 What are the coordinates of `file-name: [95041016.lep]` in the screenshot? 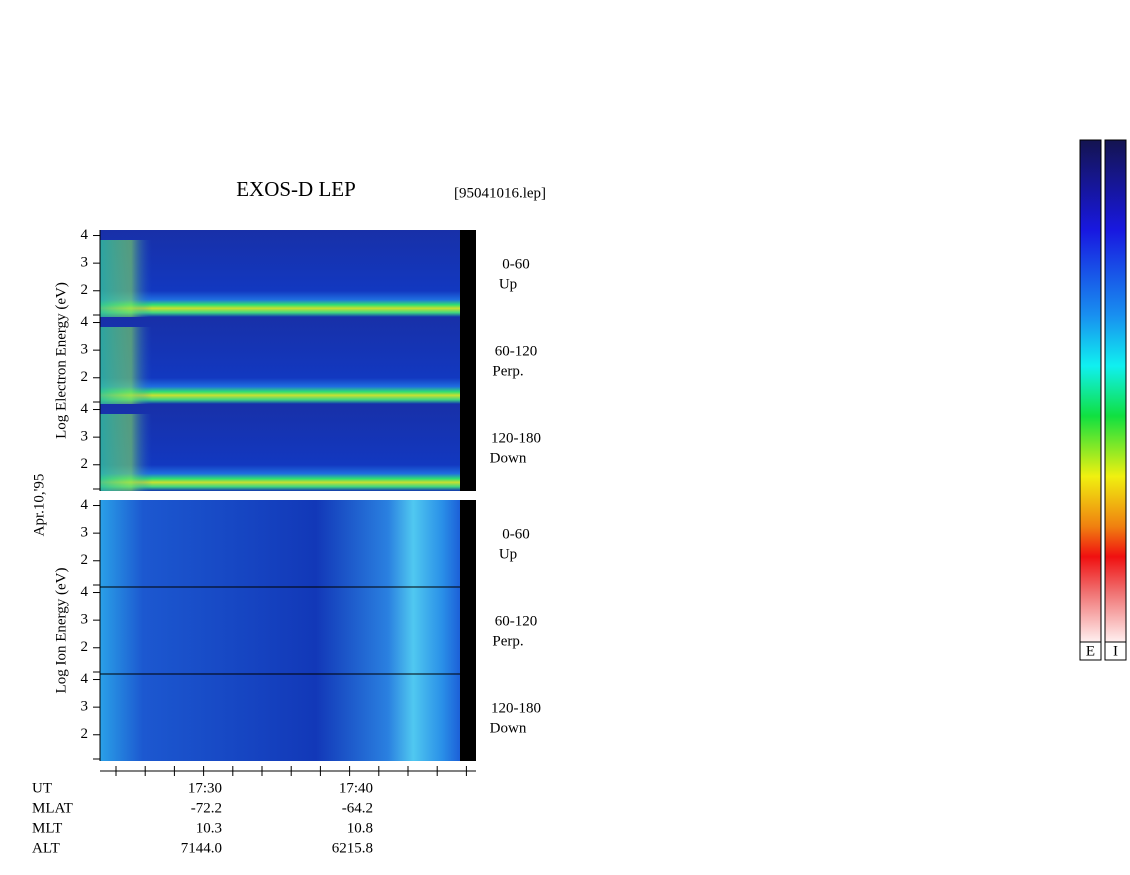 It's located at (500, 193).